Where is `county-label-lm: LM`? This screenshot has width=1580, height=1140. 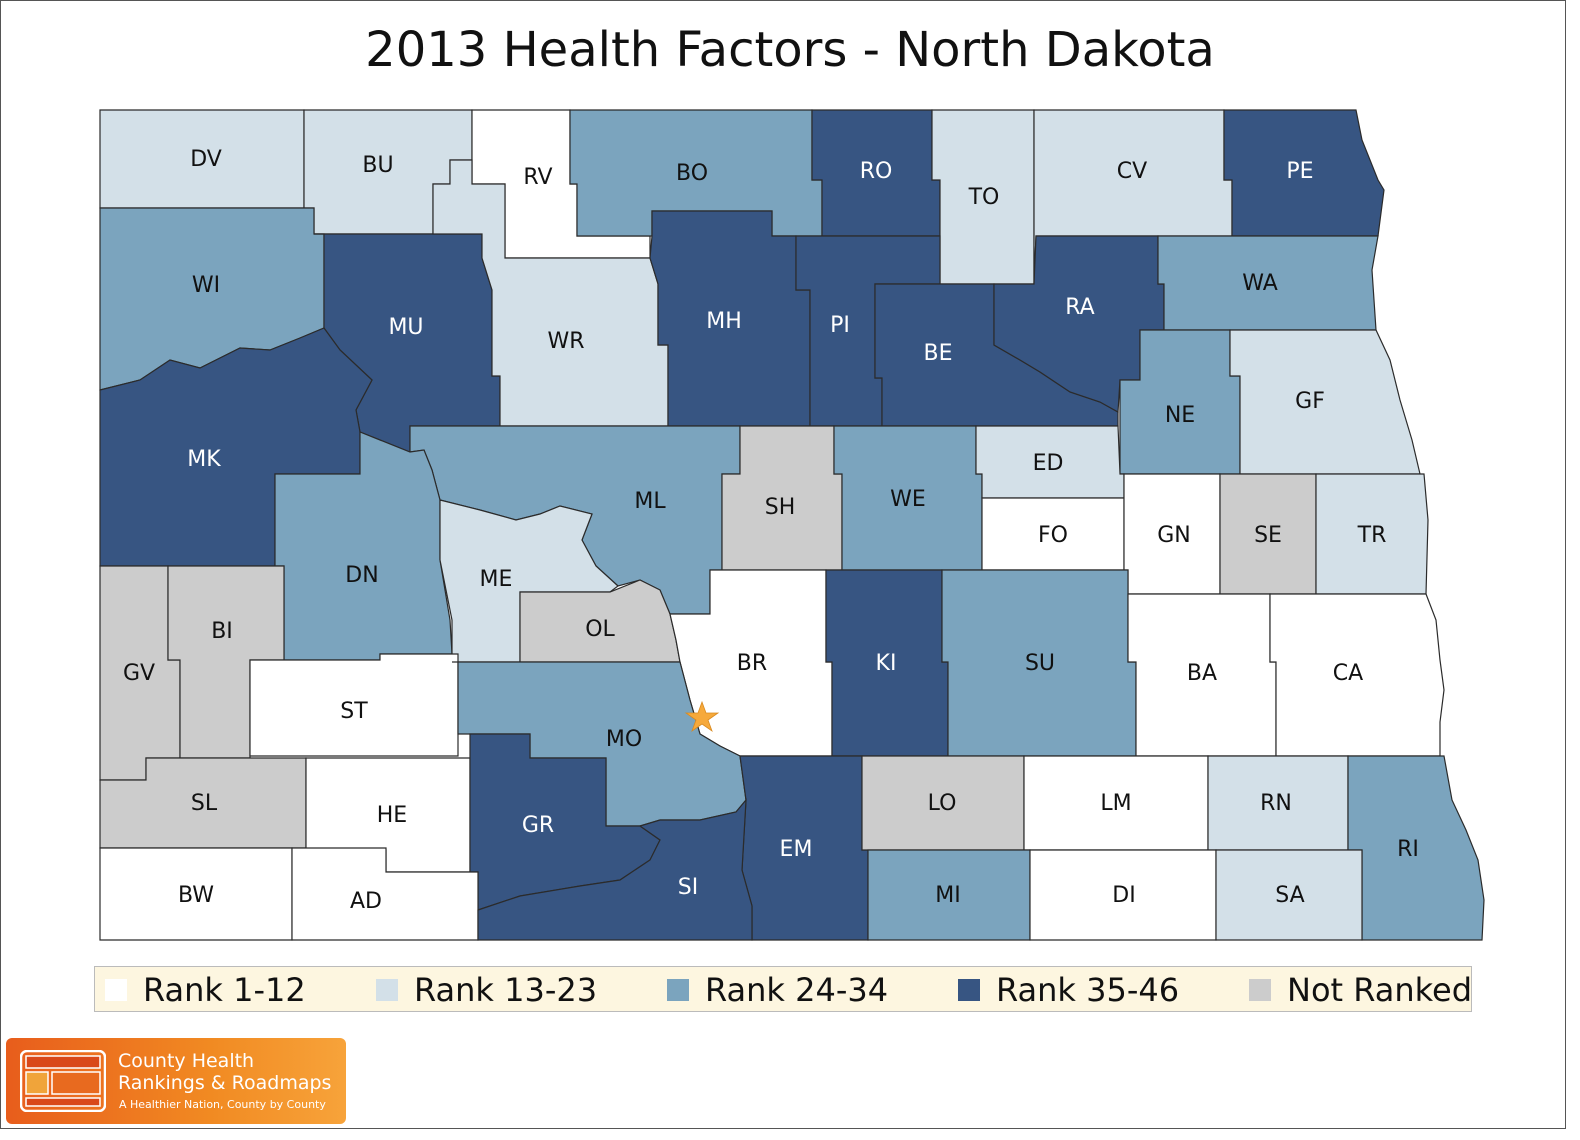
county-label-lm: LM is located at coordinates (1115, 803).